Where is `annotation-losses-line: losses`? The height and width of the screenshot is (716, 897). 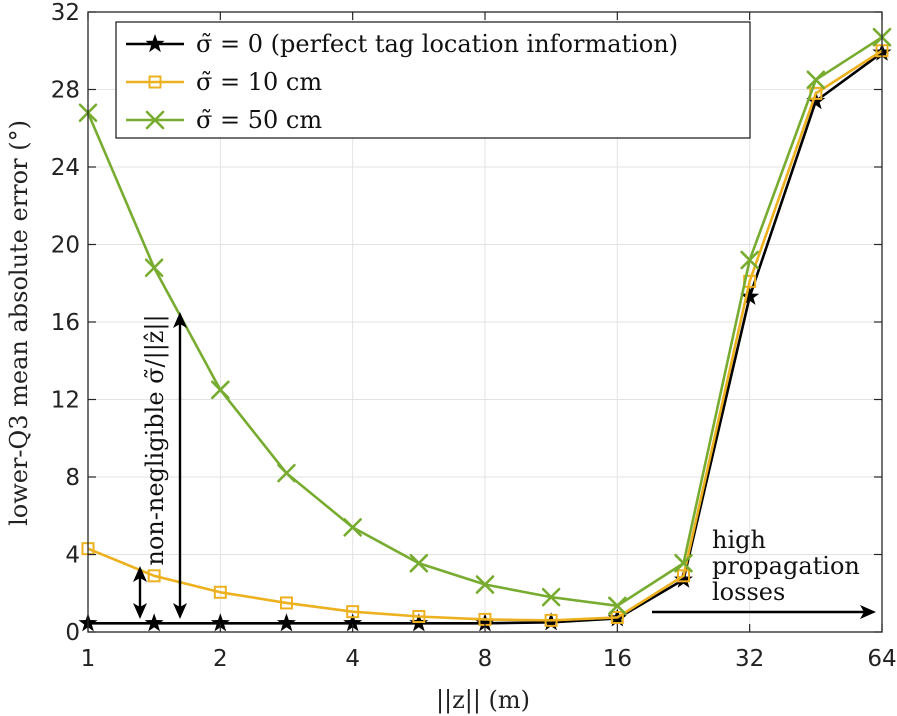
annotation-losses-line: losses is located at coordinates (748, 592).